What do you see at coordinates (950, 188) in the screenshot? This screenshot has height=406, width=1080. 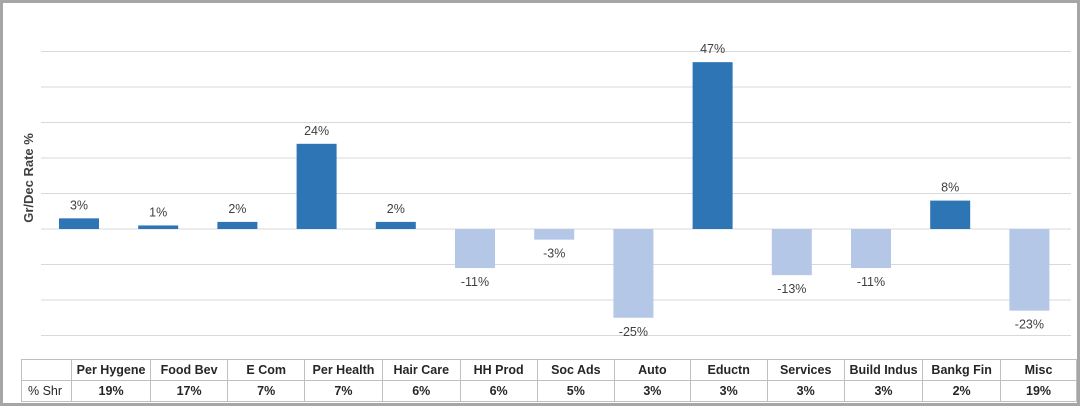 I see `data-label: 8%` at bounding box center [950, 188].